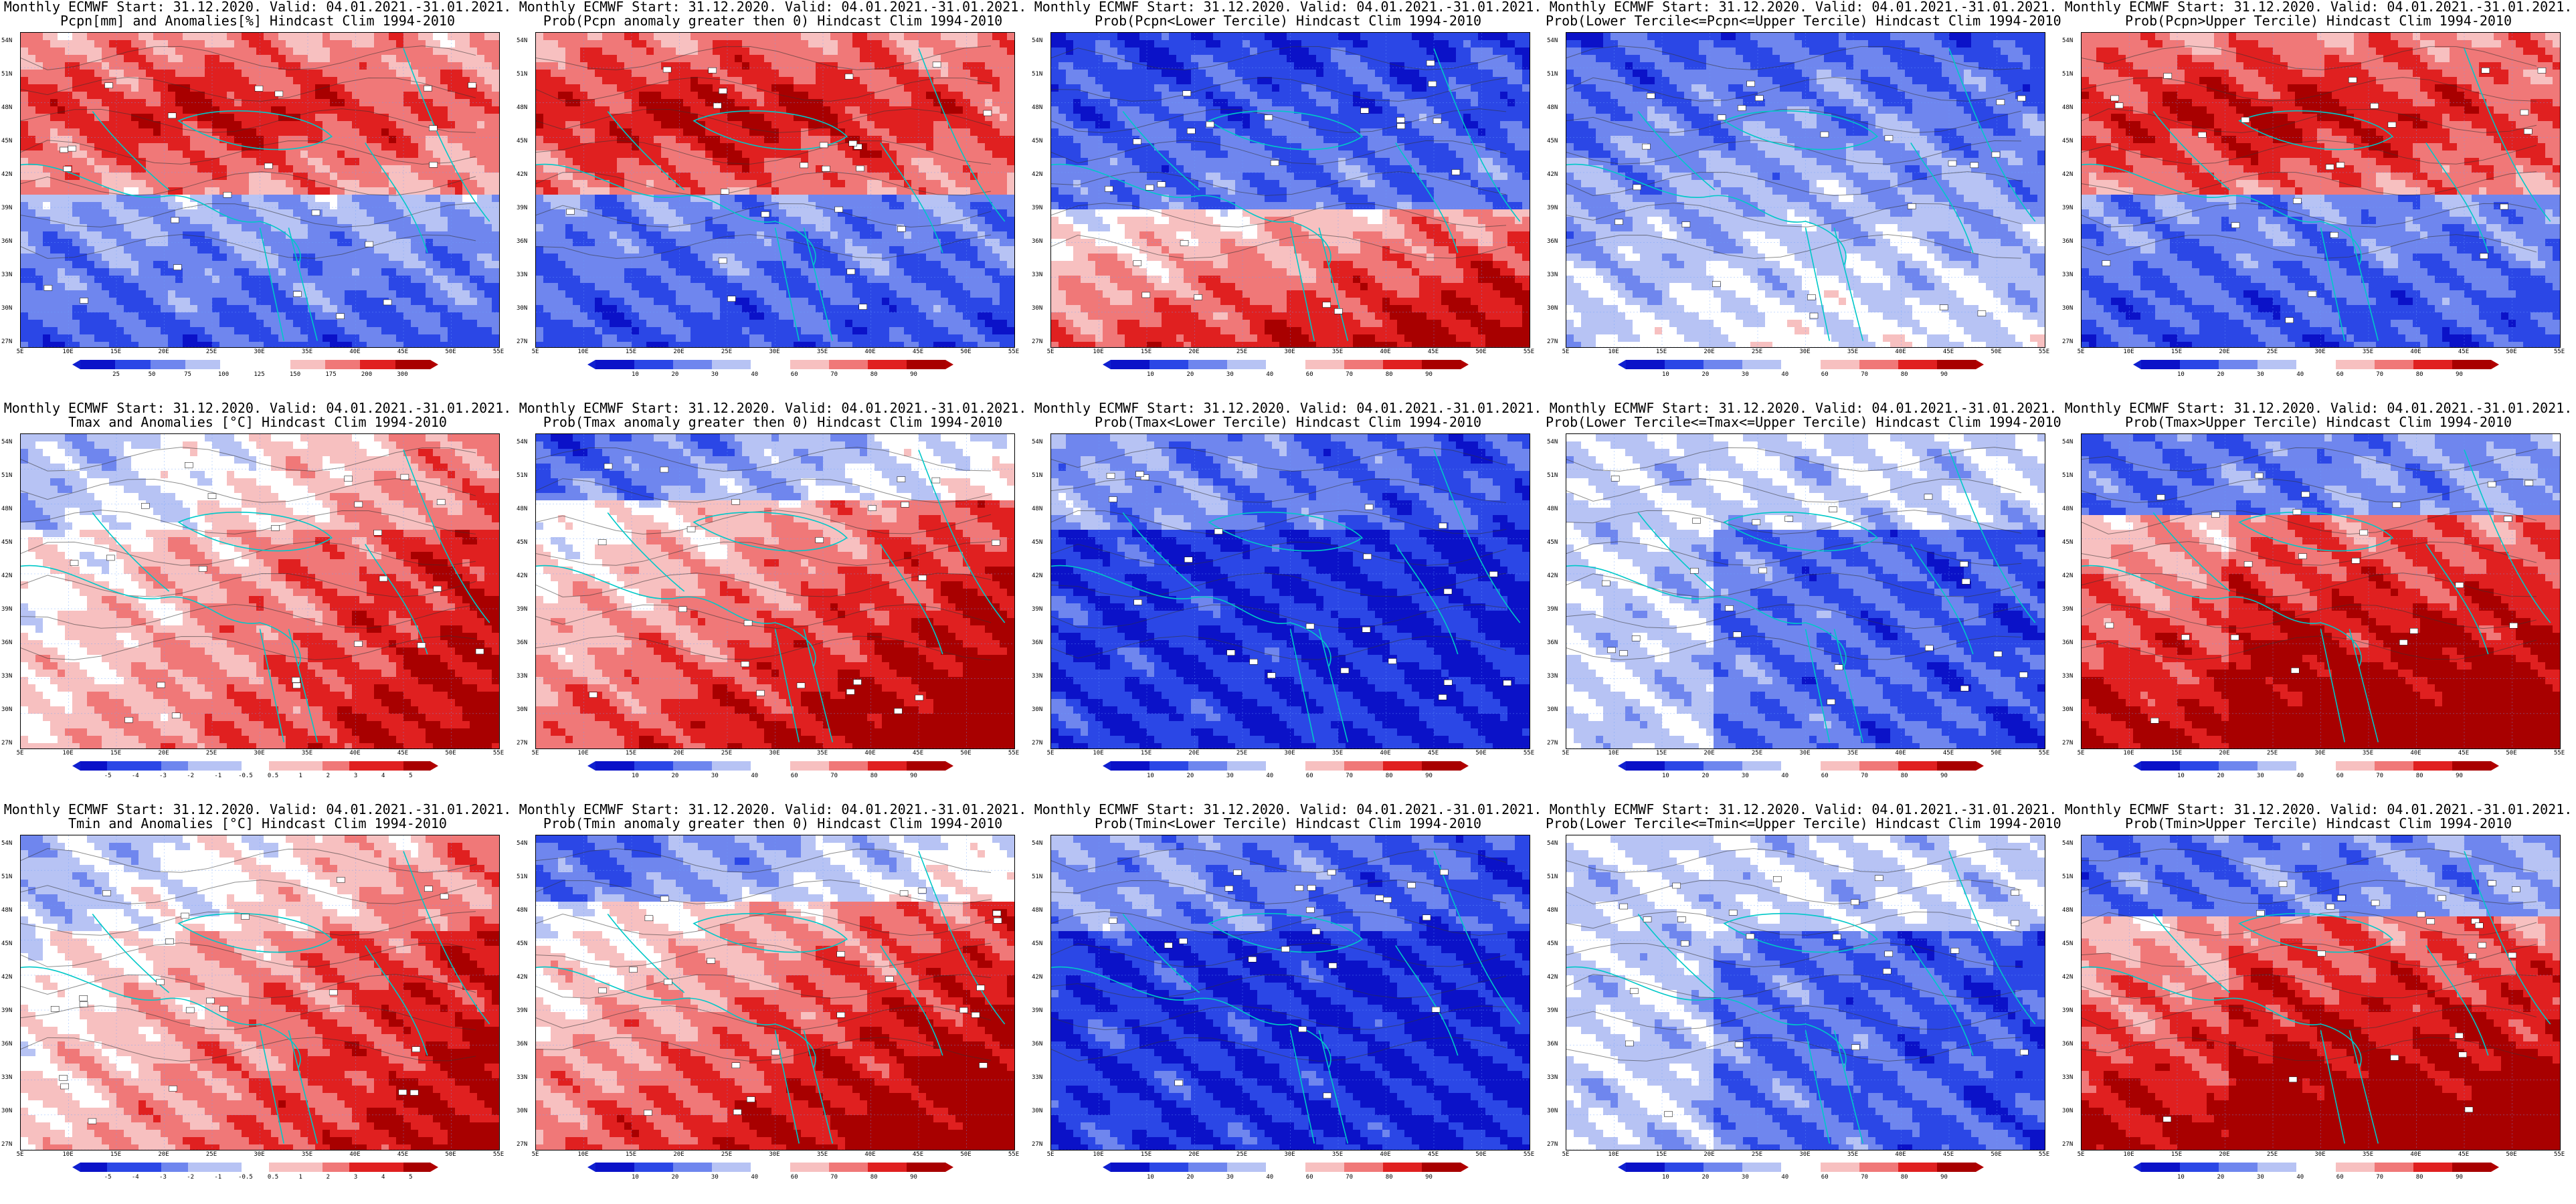  I want to click on color-scale-label: 80, so click(874, 776).